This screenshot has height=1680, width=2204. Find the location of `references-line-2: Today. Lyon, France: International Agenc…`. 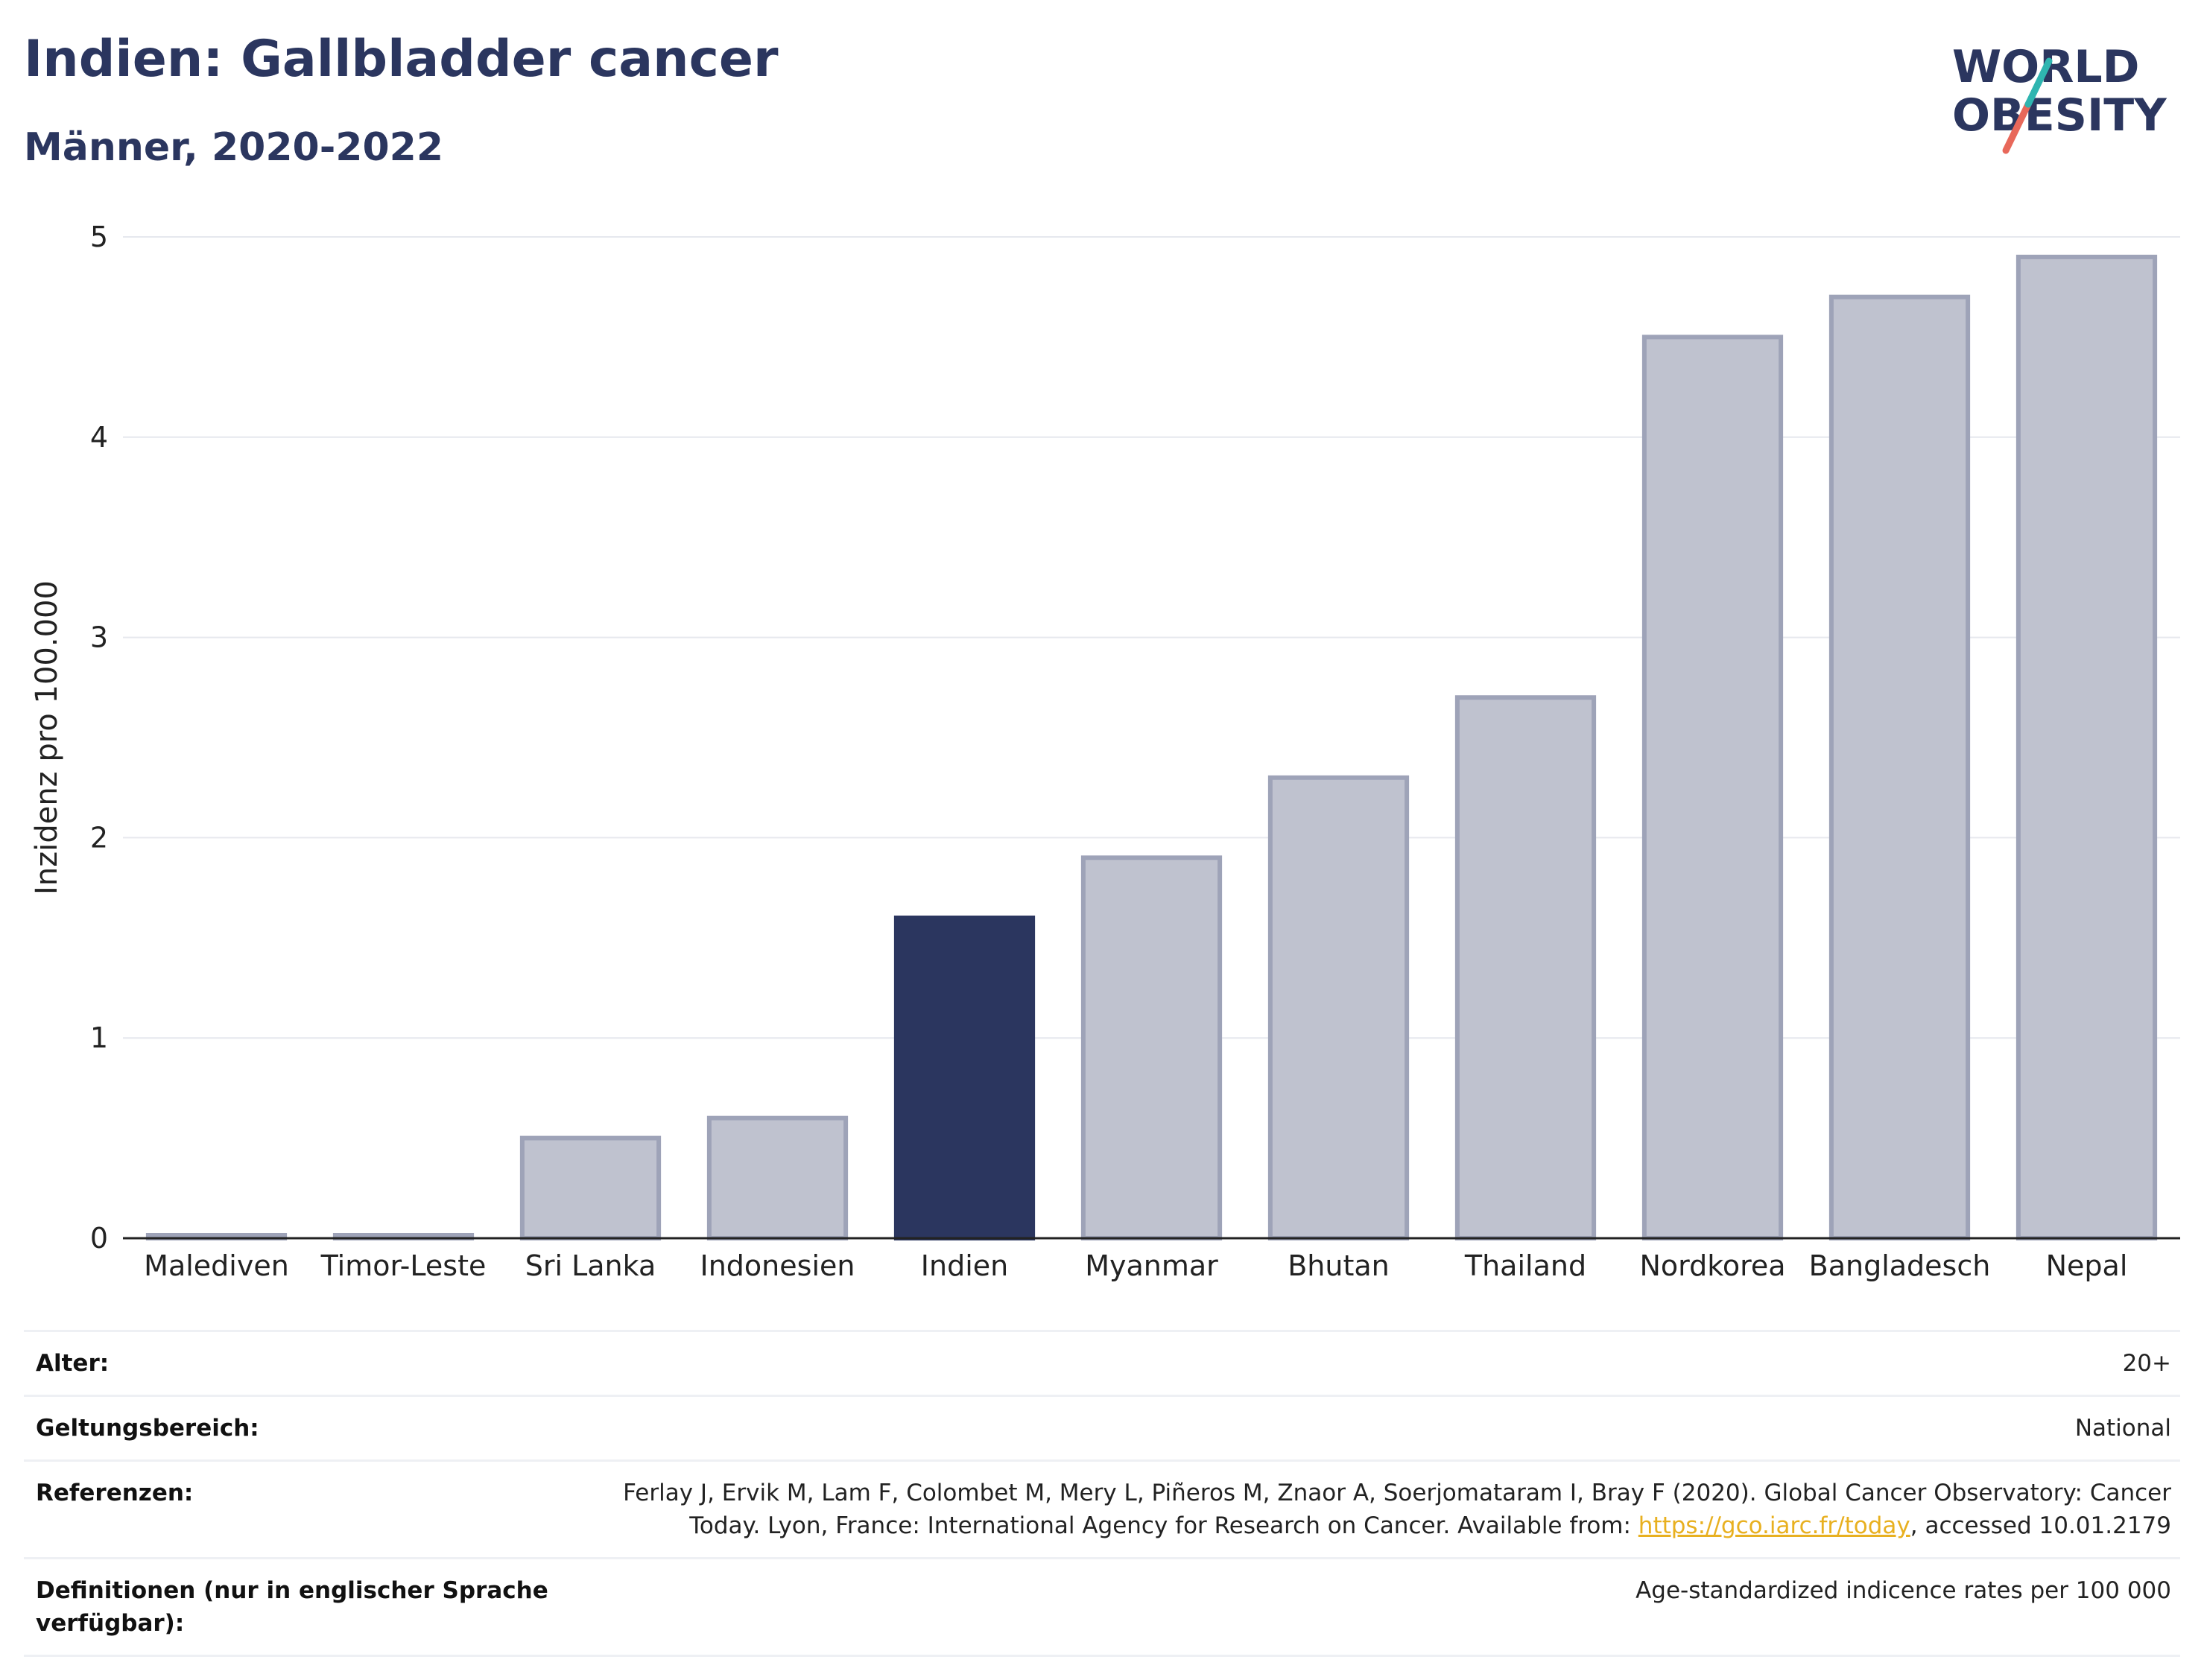

references-line-2: Today. Lyon, France: International Agenc… is located at coordinates (1397, 1525).